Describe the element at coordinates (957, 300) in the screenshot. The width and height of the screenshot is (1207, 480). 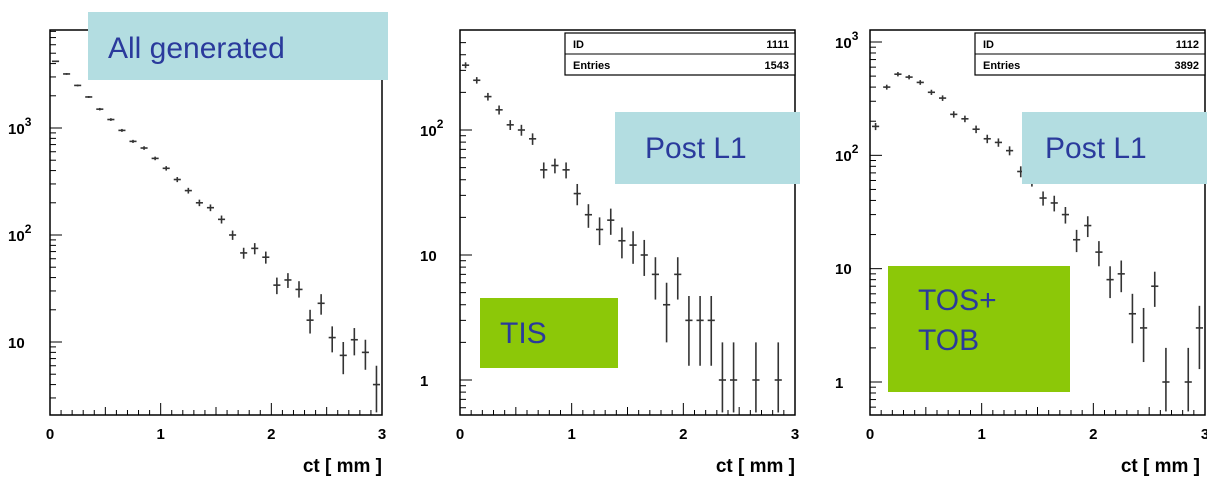
I see `callout-label: TOS+` at that location.